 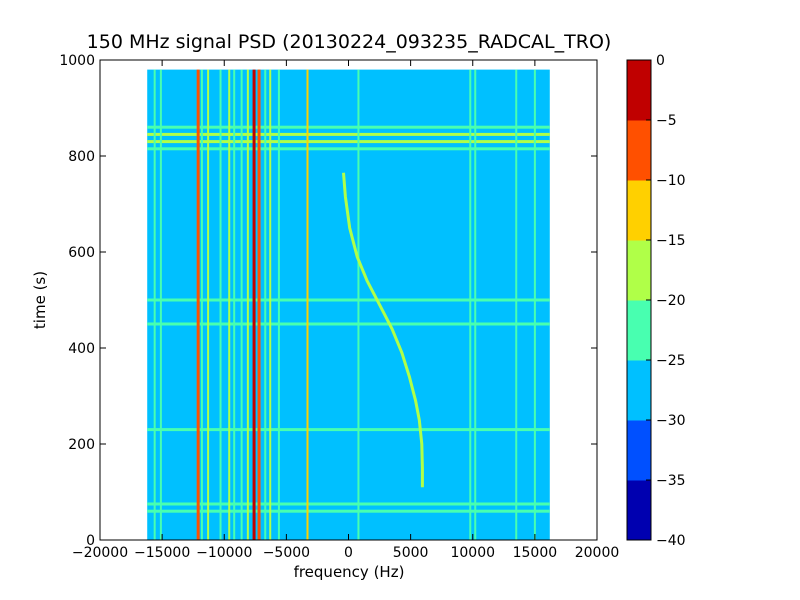 I want to click on x-tick-label: −5000, so click(x=286, y=553).